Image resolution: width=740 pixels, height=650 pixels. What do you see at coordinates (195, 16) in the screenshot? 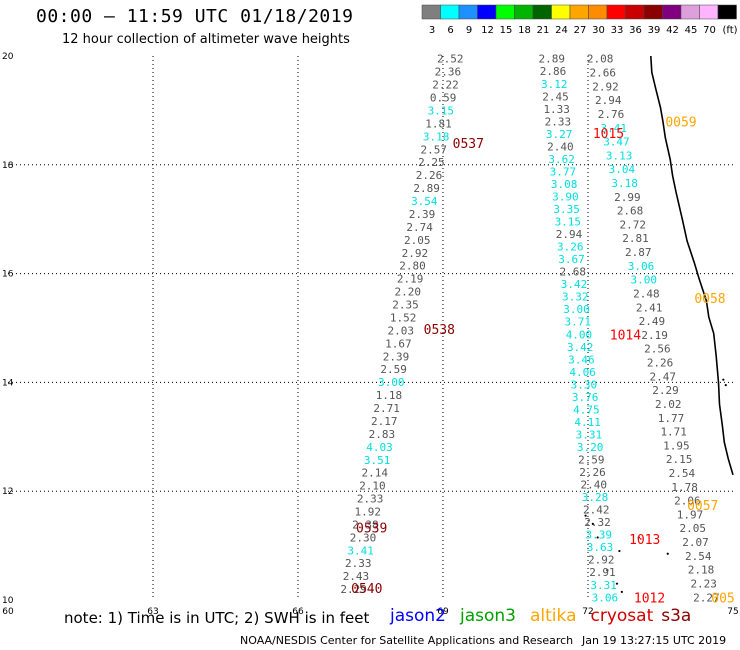
I see `page-title: 00:00 – 11:59 UTC 01/18/2019` at bounding box center [195, 16].